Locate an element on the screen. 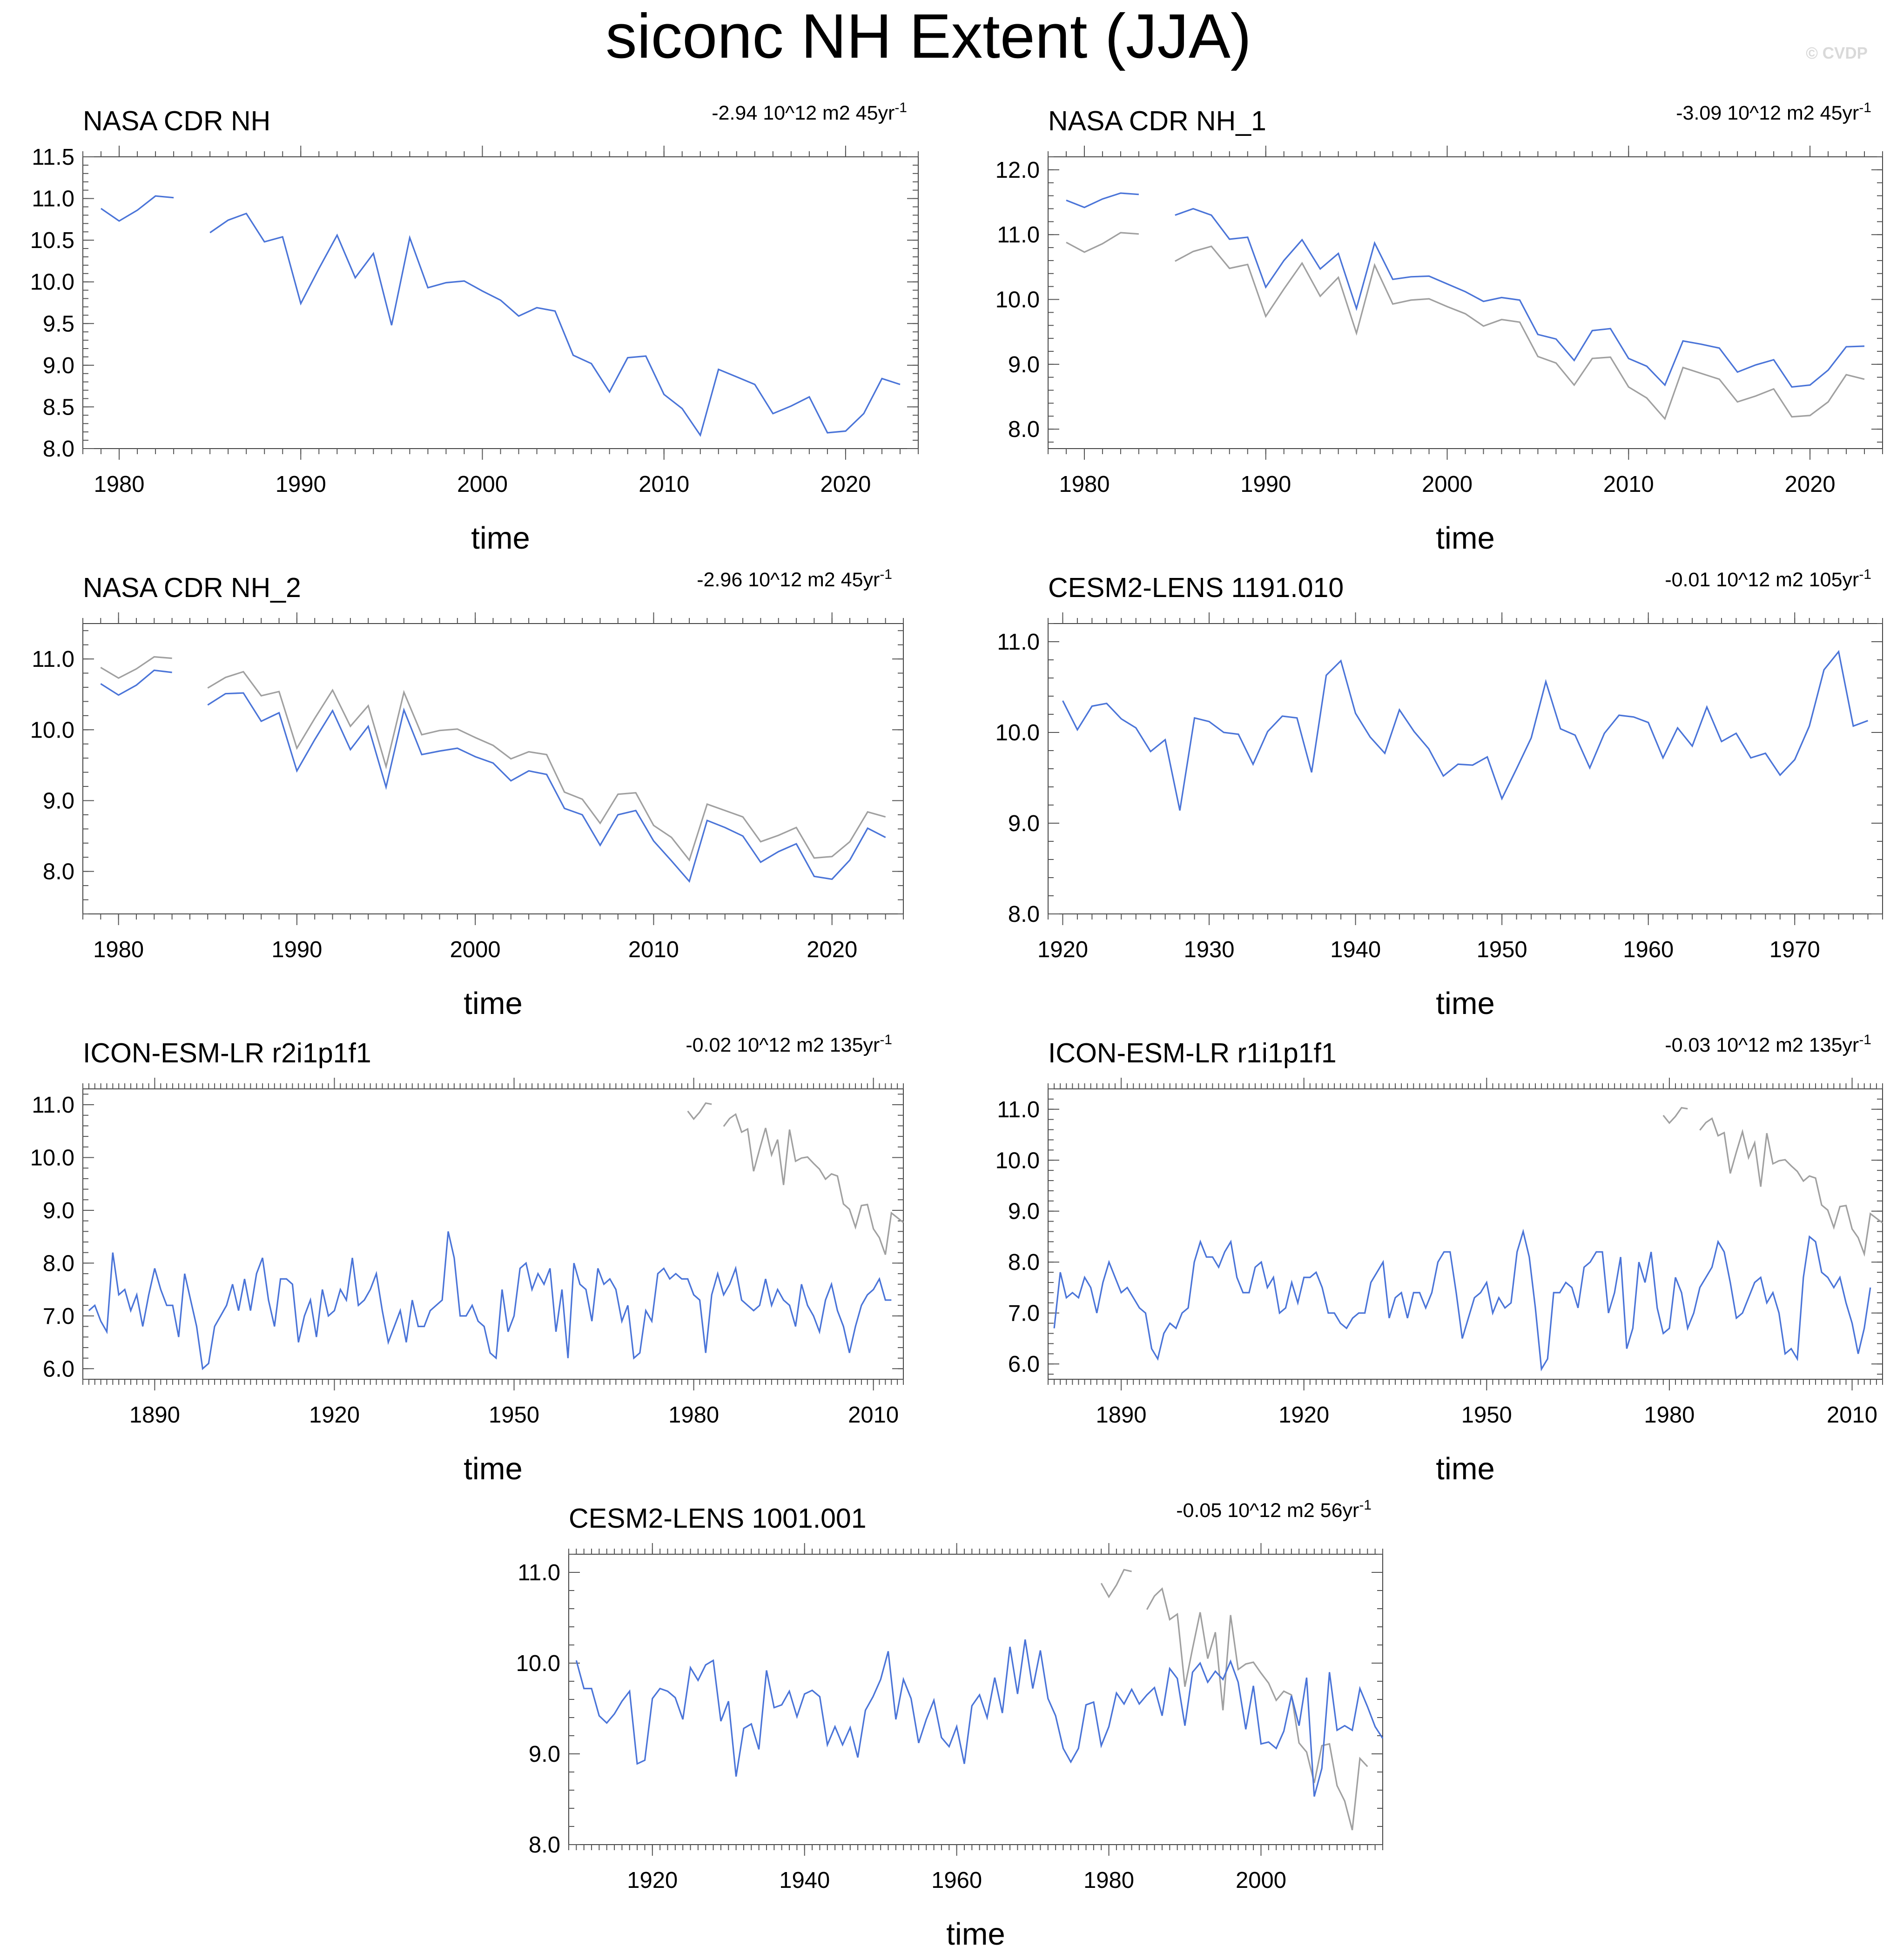  trend-value: -2.96 10^12 m2 45yr is located at coordinates (788, 580).